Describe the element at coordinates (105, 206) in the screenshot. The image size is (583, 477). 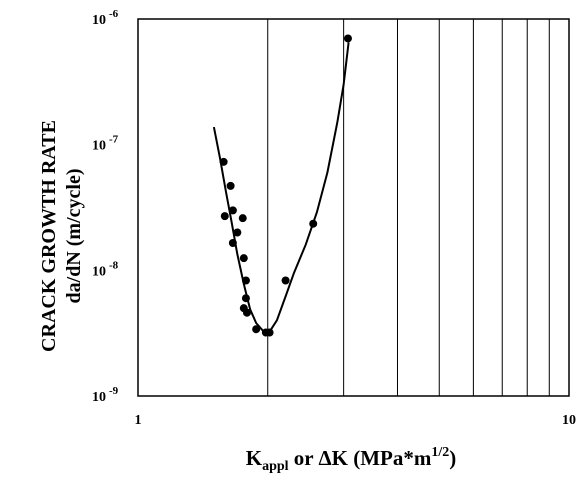
I see `y-tick-labels: 10-9 10-8 10-7 10-6` at that location.